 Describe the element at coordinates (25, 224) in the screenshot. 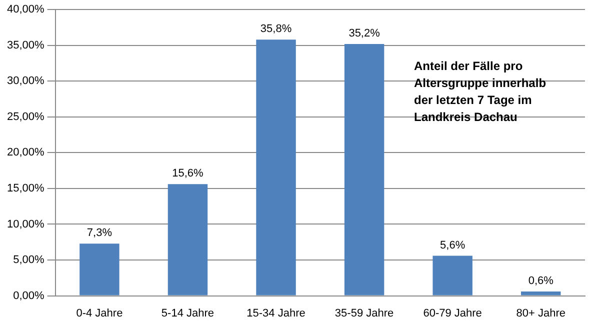

I see `y-tick-label: 10,00%` at that location.